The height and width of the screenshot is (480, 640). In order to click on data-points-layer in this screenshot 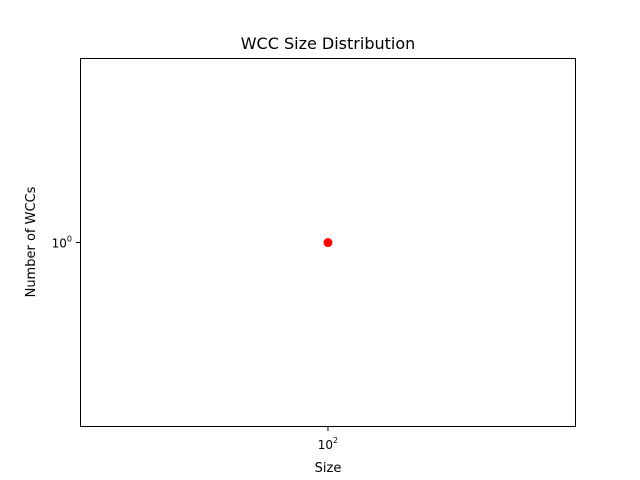, I will do `click(328, 243)`.